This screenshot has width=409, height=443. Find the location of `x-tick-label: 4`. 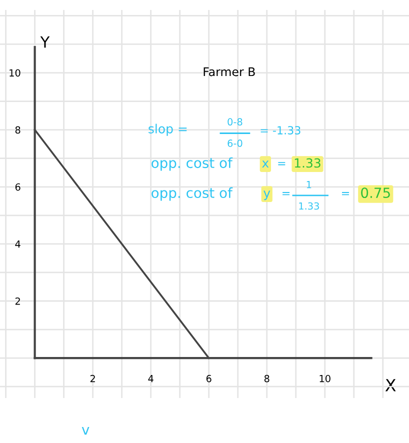

x-tick-label: 4 is located at coordinates (151, 378).